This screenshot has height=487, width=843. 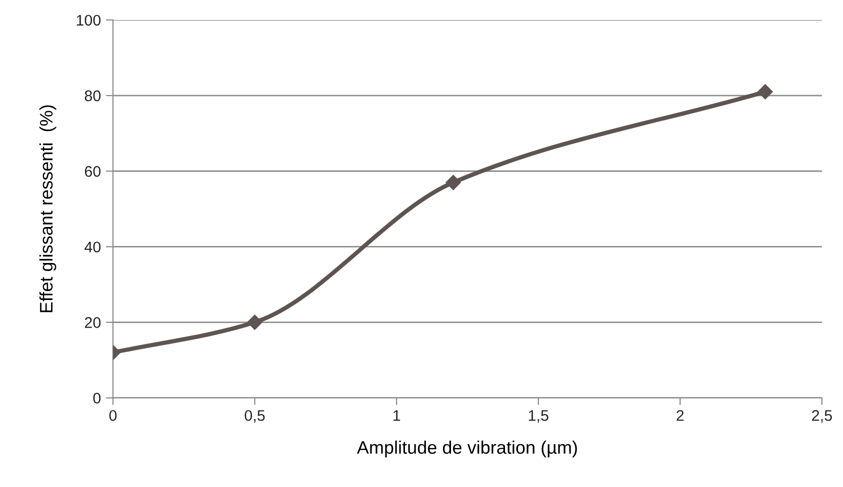 What do you see at coordinates (466, 449) in the screenshot?
I see `x-axis-title: Amplitude de vibration (µm)` at bounding box center [466, 449].